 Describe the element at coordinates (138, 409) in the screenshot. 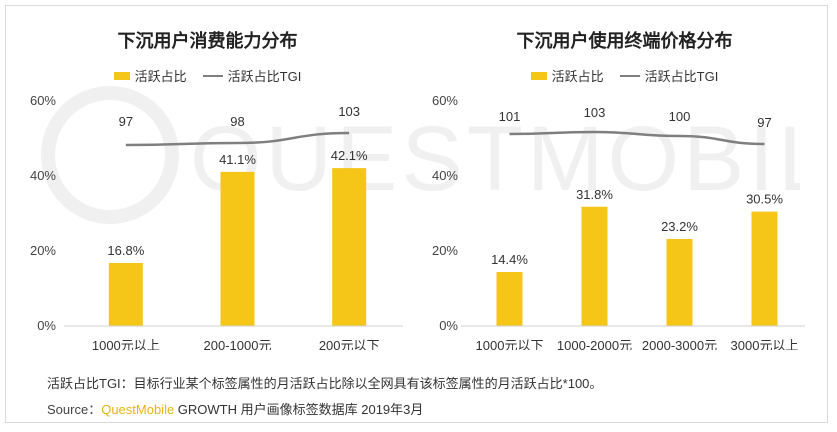

I see `source-brand: QuestMobile` at that location.